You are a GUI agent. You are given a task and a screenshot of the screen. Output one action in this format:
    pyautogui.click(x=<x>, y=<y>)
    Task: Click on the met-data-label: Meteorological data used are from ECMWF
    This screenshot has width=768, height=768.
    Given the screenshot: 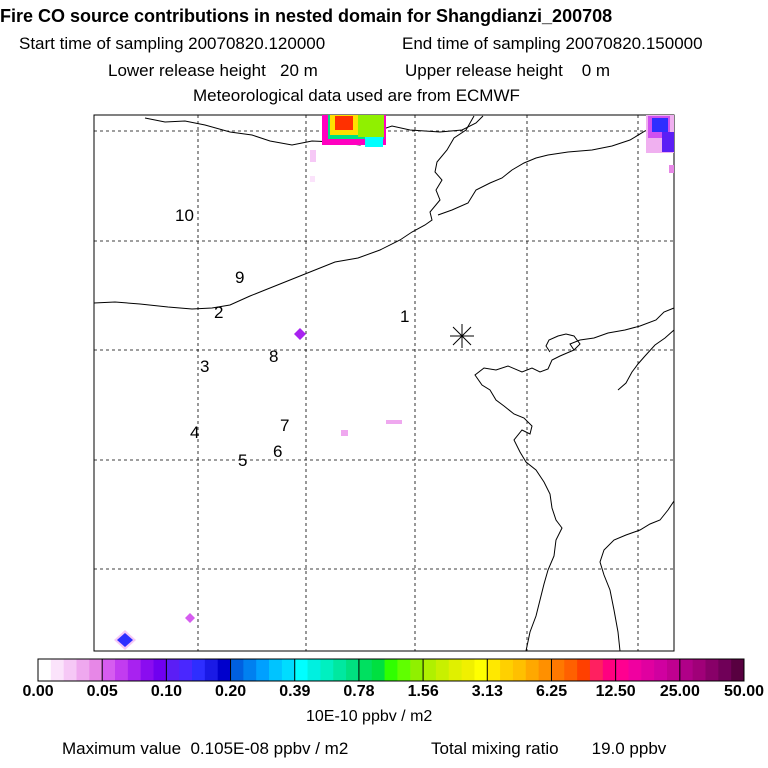 What is the action you would take?
    pyautogui.click(x=356, y=95)
    